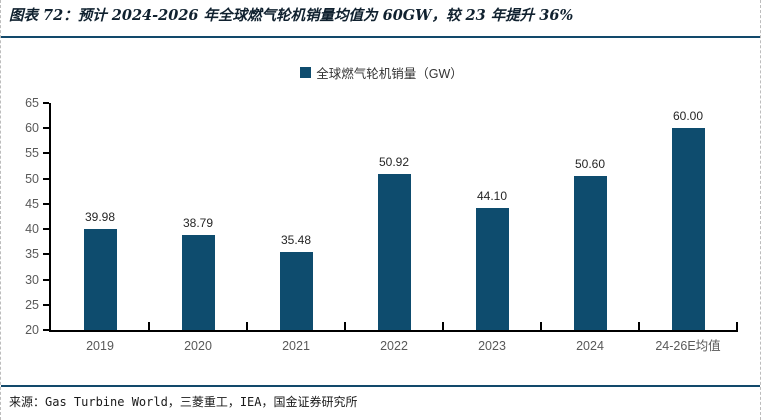 The width and height of the screenshot is (761, 420). Describe the element at coordinates (32, 128) in the screenshot. I see `y-tick-label: 60` at that location.